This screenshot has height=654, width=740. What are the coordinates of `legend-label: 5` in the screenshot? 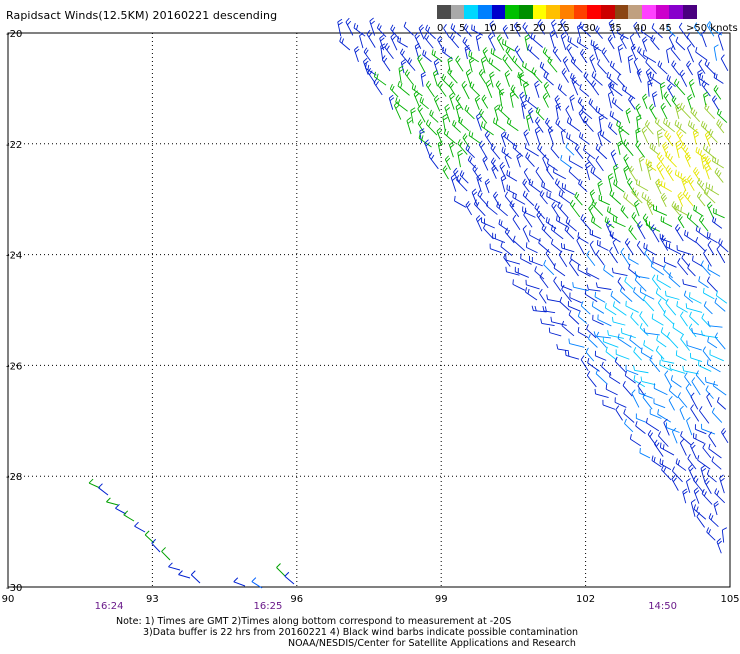 It's located at (462, 29).